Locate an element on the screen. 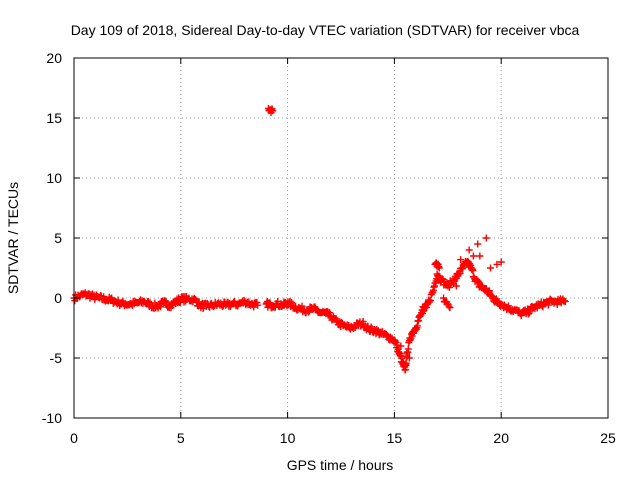  x-tick-label: 15 is located at coordinates (395, 438).